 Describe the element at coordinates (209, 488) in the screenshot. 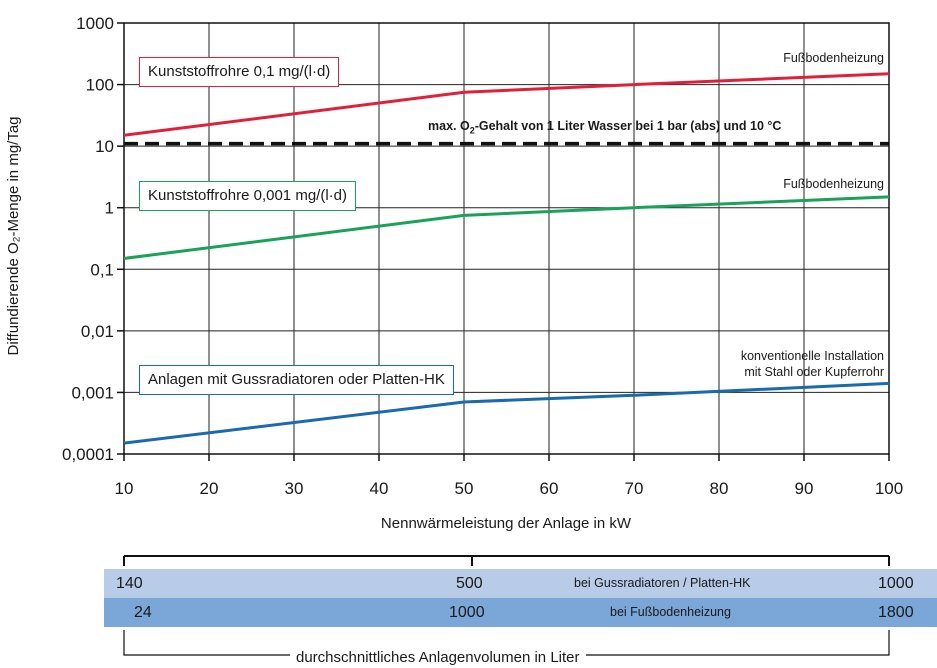

I see `x-tick-label: 20` at that location.